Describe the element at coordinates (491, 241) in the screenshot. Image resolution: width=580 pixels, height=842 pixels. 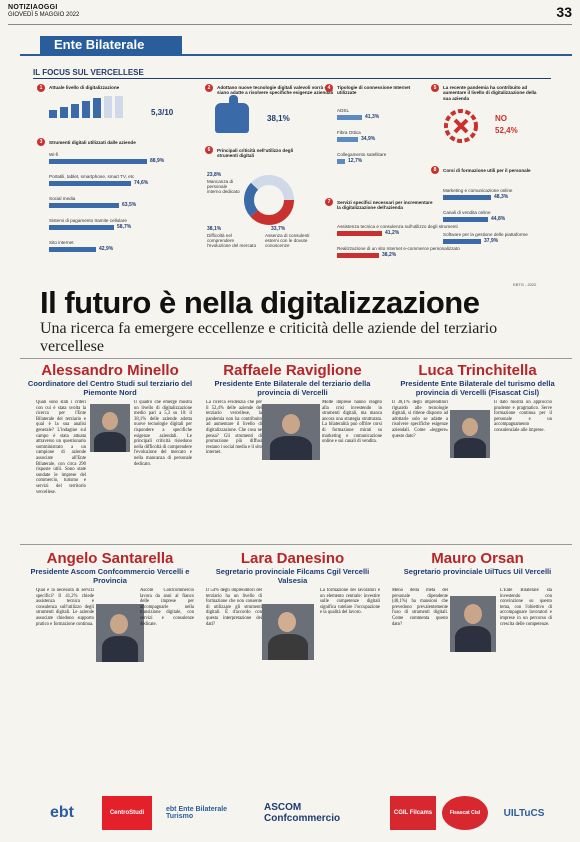
I see `q8-item-value: 37,9%` at that location.